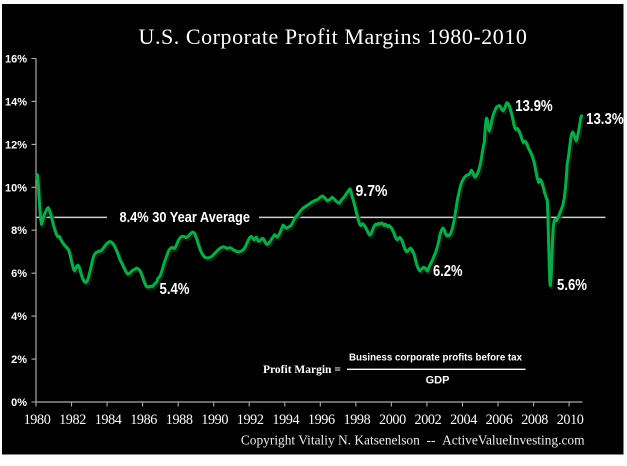 This screenshot has height=466, width=627. What do you see at coordinates (333, 36) in the screenshot?
I see `svg-text:U.S. Corporate Profit Margins: U.S. Corporate Profit Margins 1980-2010` at bounding box center [333, 36].